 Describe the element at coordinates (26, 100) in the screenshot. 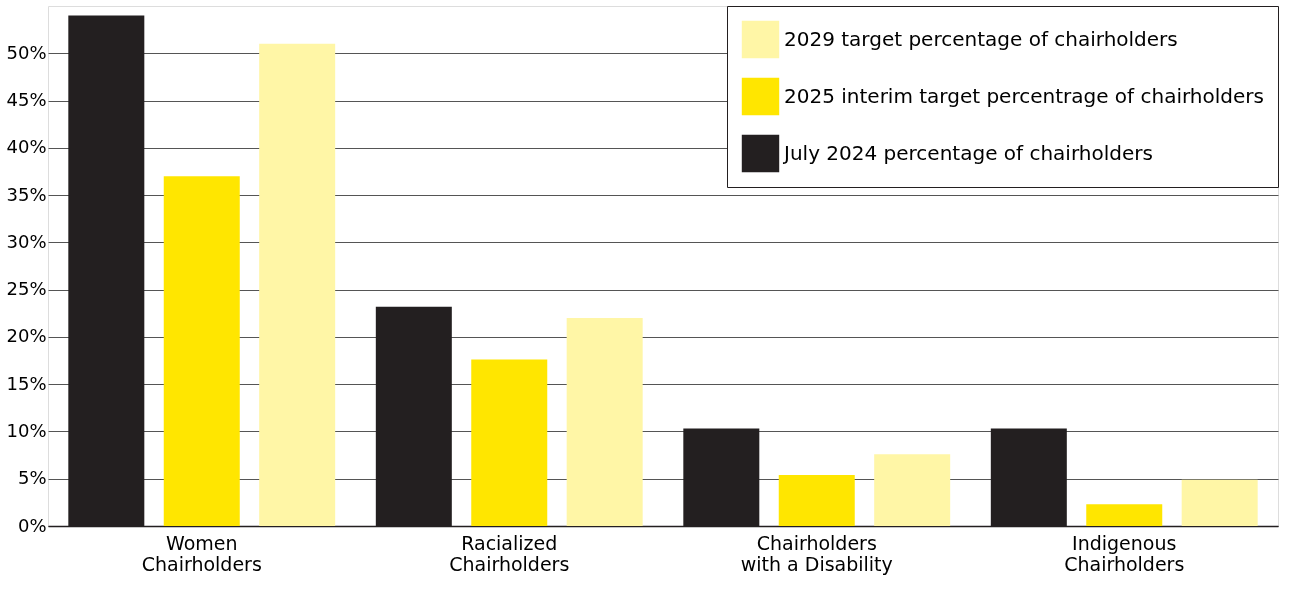

I see `y-tick-label: 45%` at that location.